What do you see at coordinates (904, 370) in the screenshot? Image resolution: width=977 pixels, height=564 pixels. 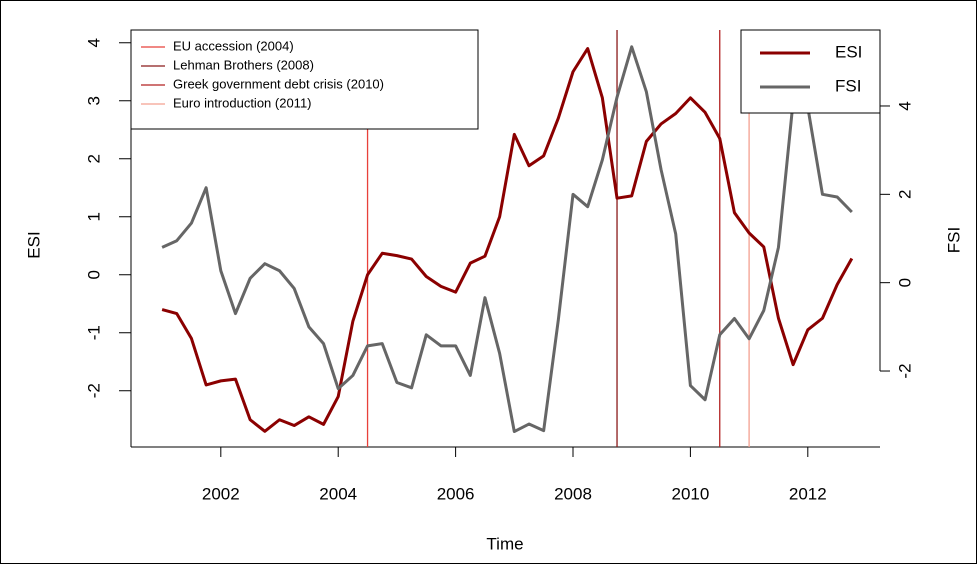 I see `y2-tick-label: -2` at bounding box center [904, 370].